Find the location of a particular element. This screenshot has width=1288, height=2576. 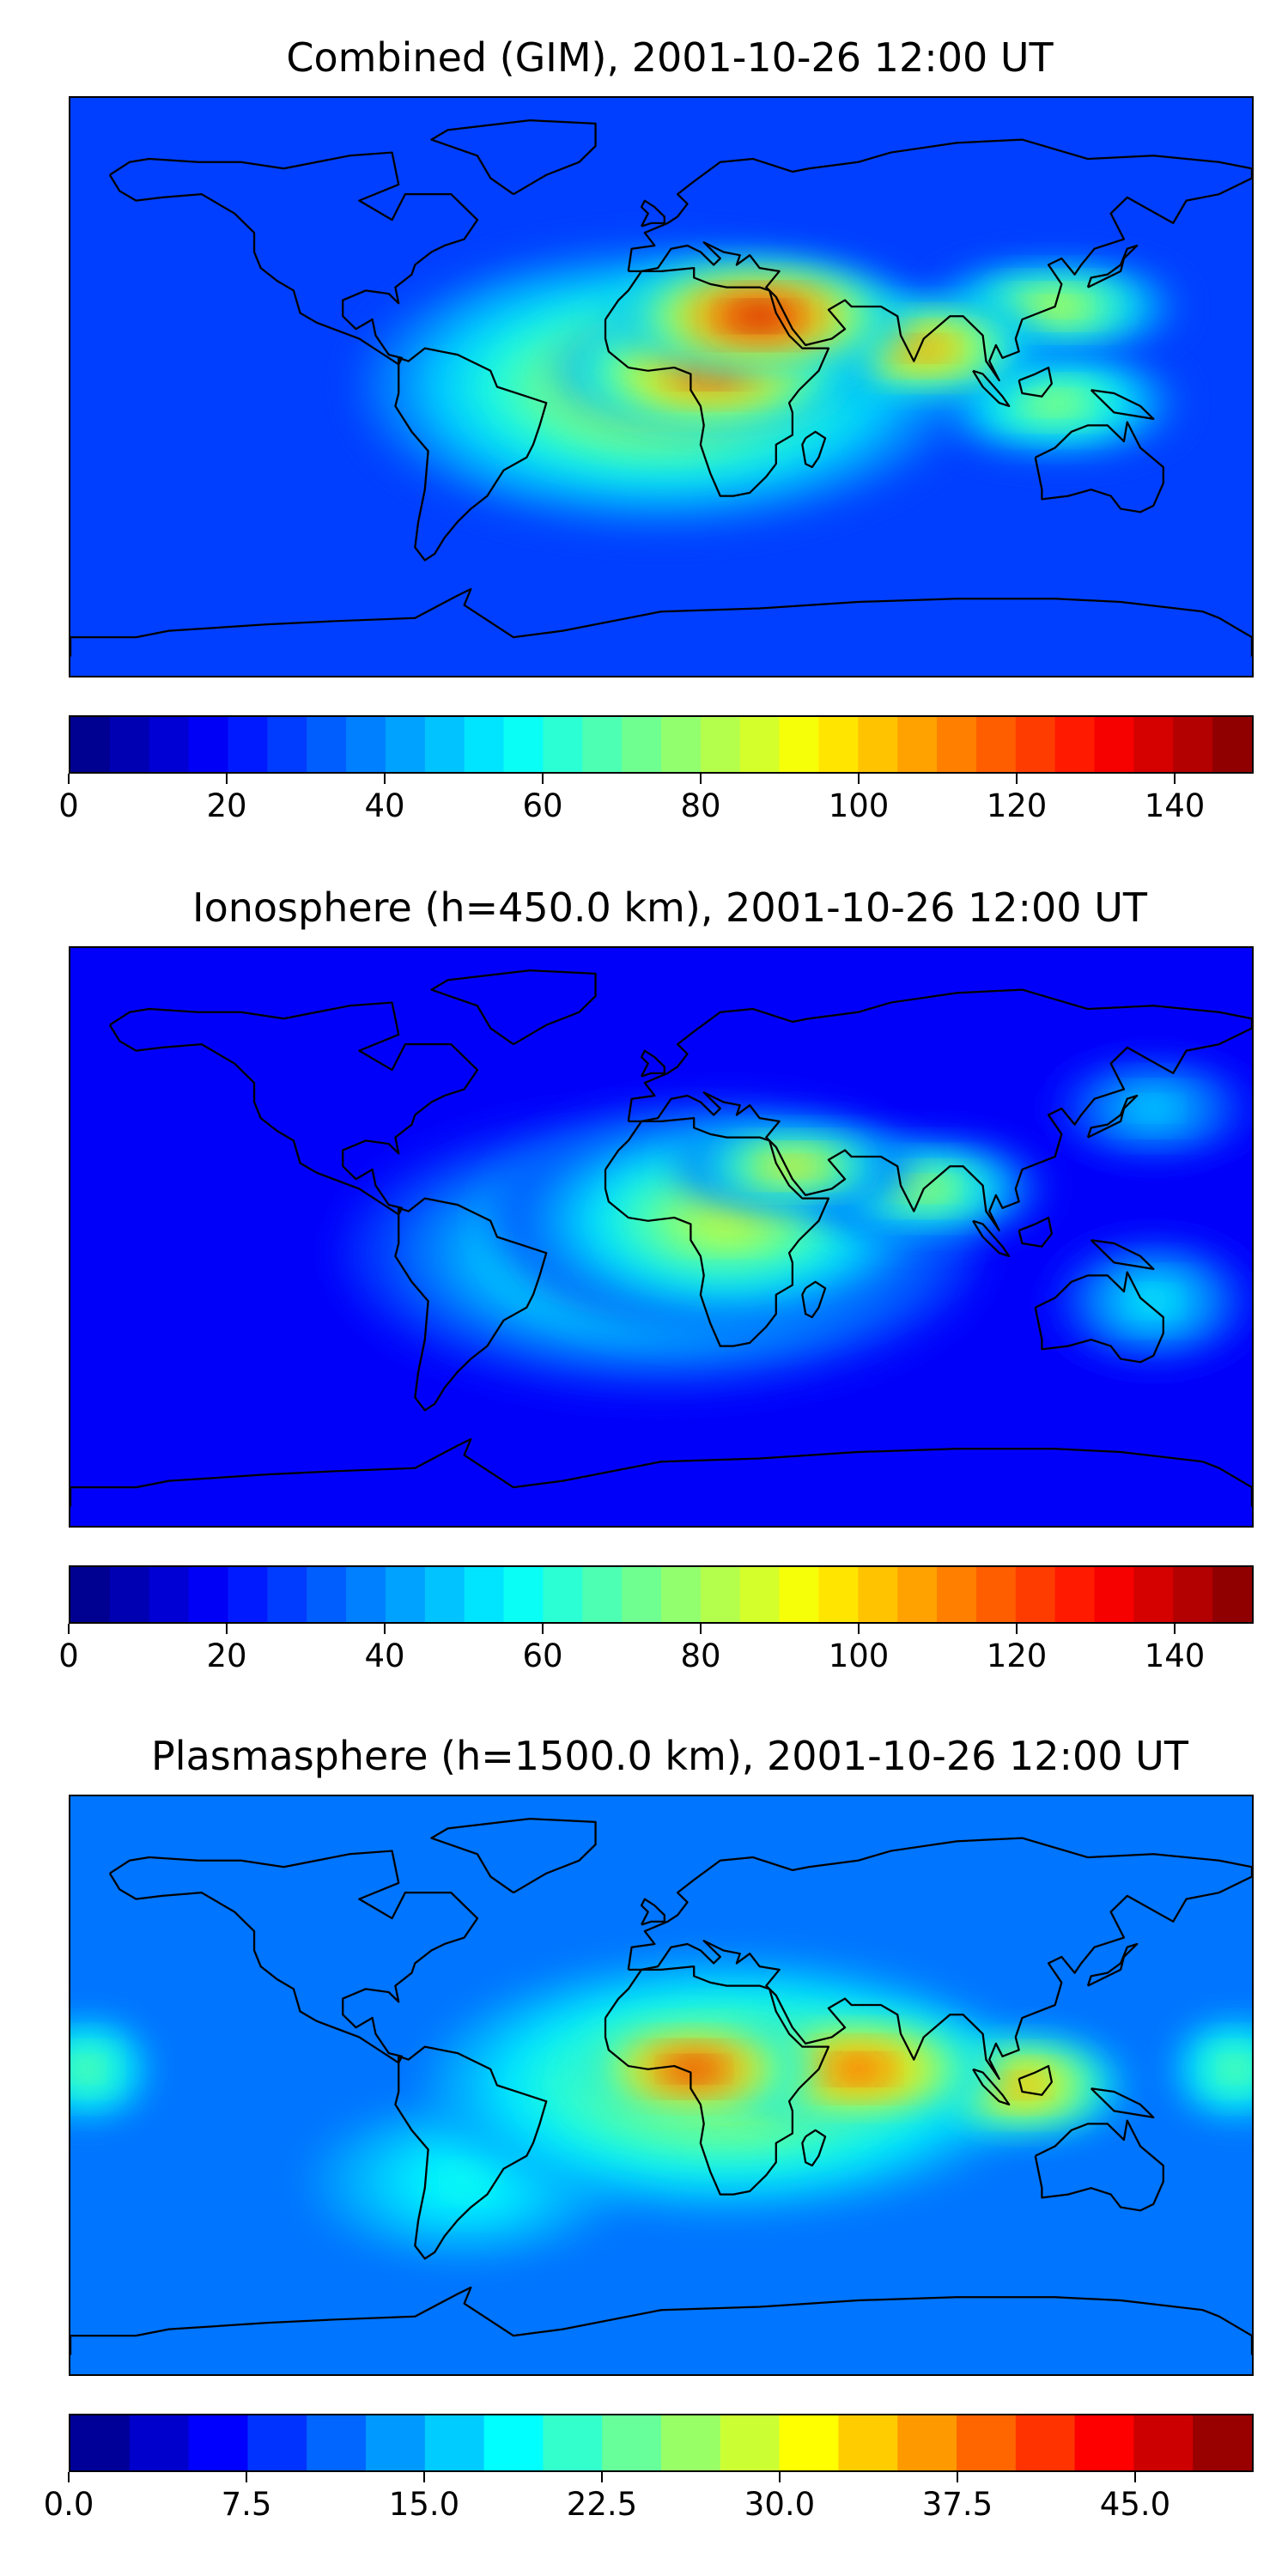

colorbar-tick-label: 22.5 is located at coordinates (602, 2504).